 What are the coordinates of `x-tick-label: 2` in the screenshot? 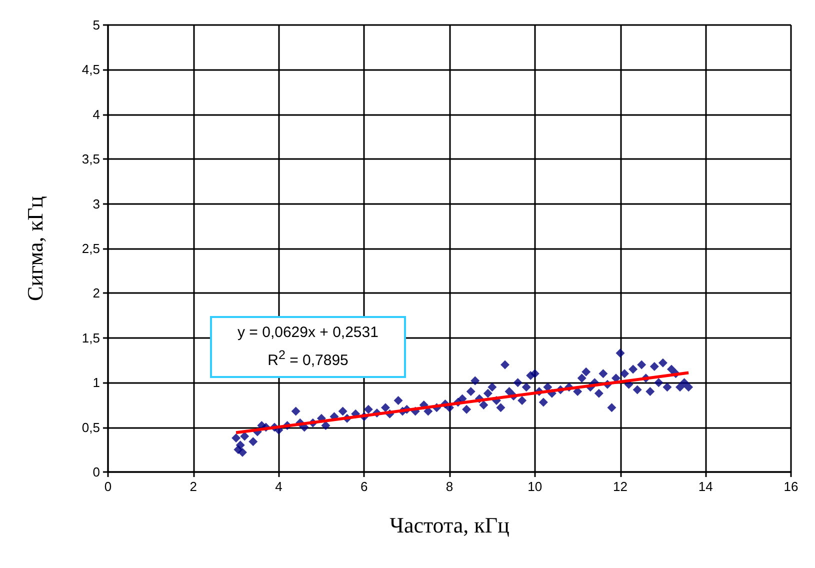 It's located at (193, 486).